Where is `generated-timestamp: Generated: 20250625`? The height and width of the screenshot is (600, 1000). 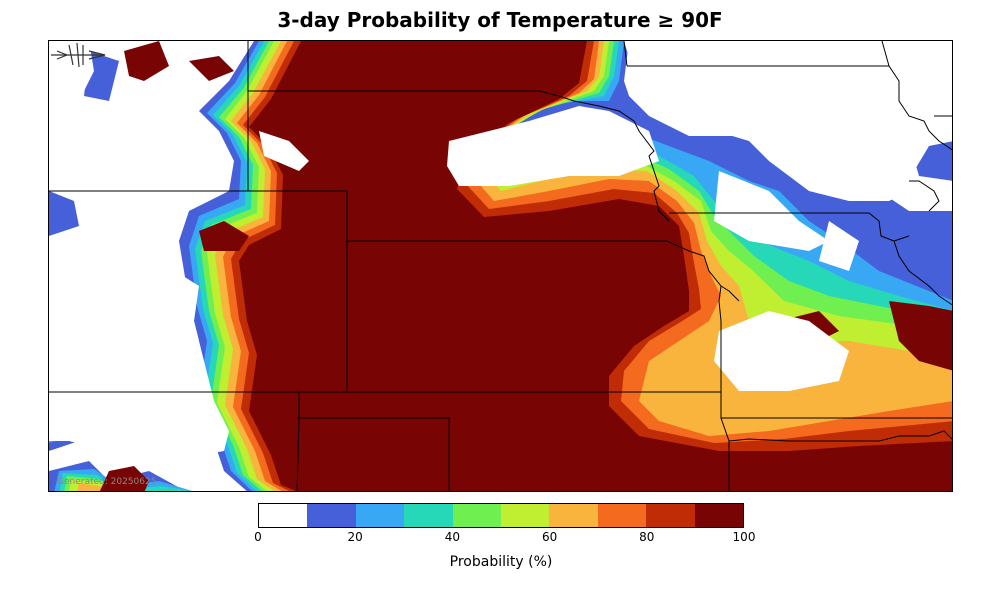
generated-timestamp: Generated: 20250625 is located at coordinates (107, 482).